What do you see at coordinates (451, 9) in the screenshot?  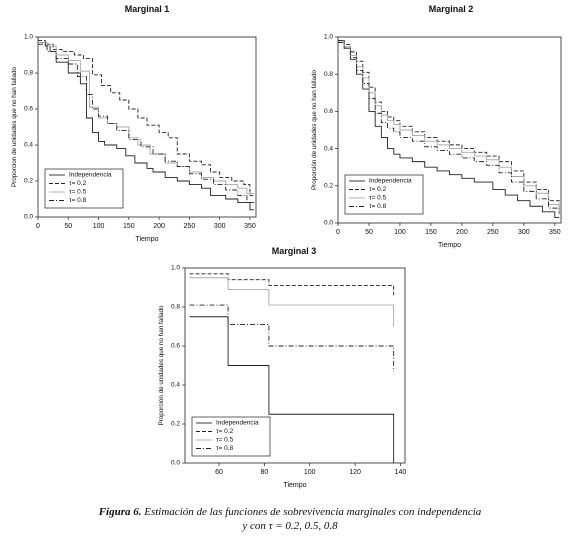 I see `chart-title: Marginal 2` at bounding box center [451, 9].